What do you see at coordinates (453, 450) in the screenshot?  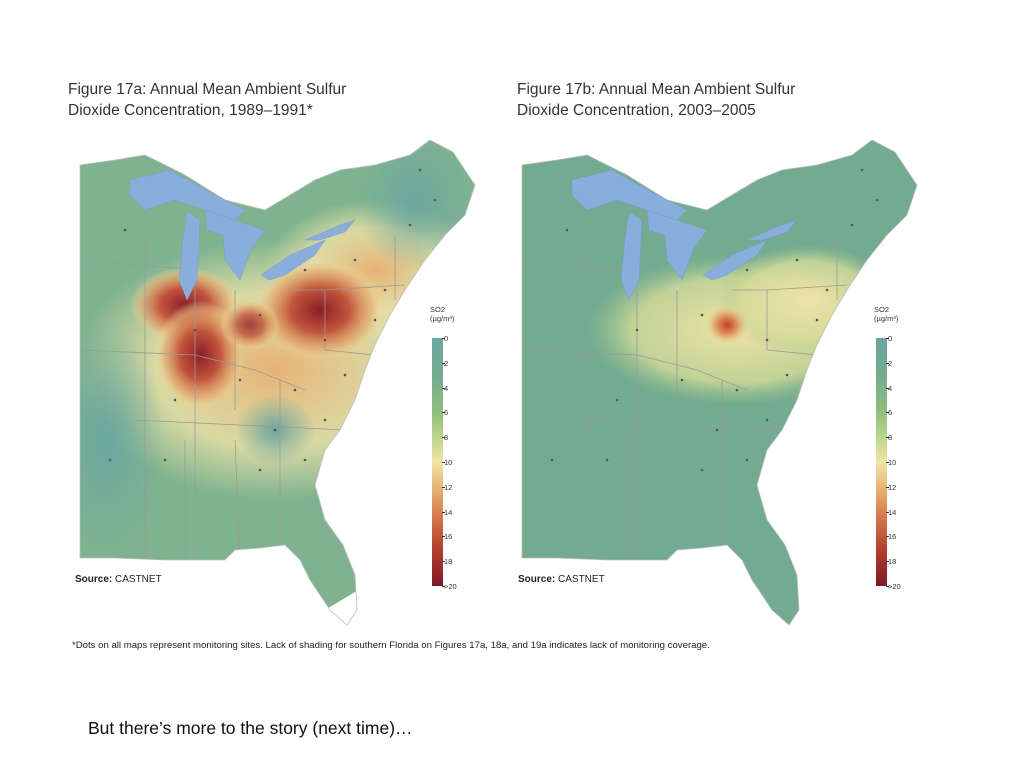 I see `legend-17a: SO2 (µg/m³) 0 2 4 6 8 10 12 14 16 18 >20` at bounding box center [453, 450].